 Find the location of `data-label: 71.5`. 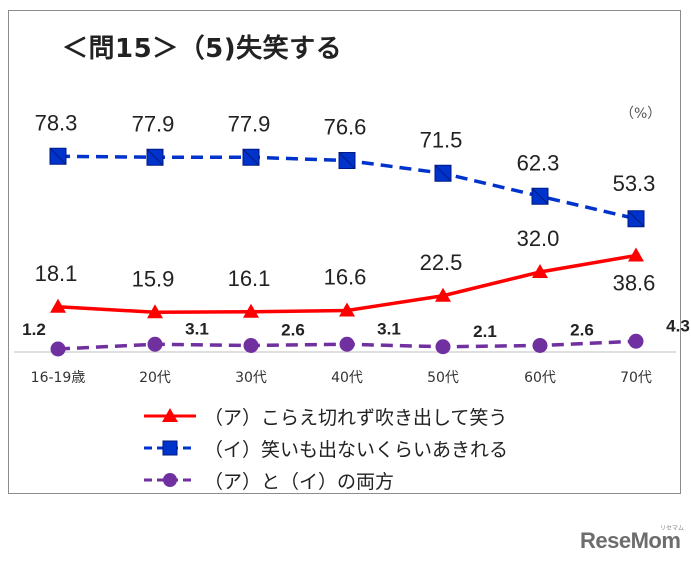

data-label: 71.5 is located at coordinates (441, 139).